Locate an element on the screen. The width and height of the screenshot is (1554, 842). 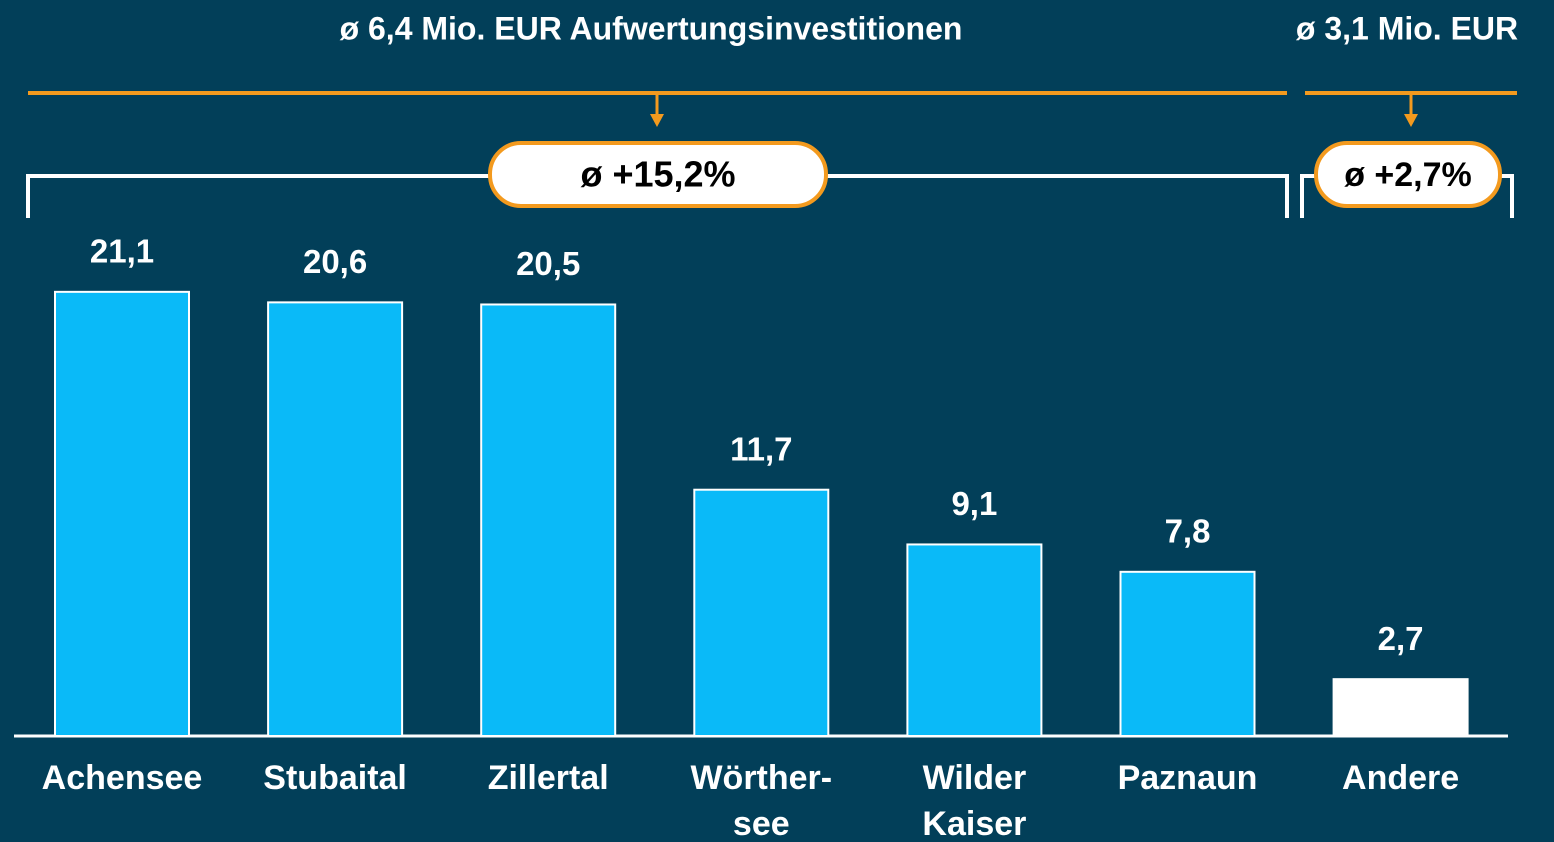
value-label: 21,1 is located at coordinates (122, 251).